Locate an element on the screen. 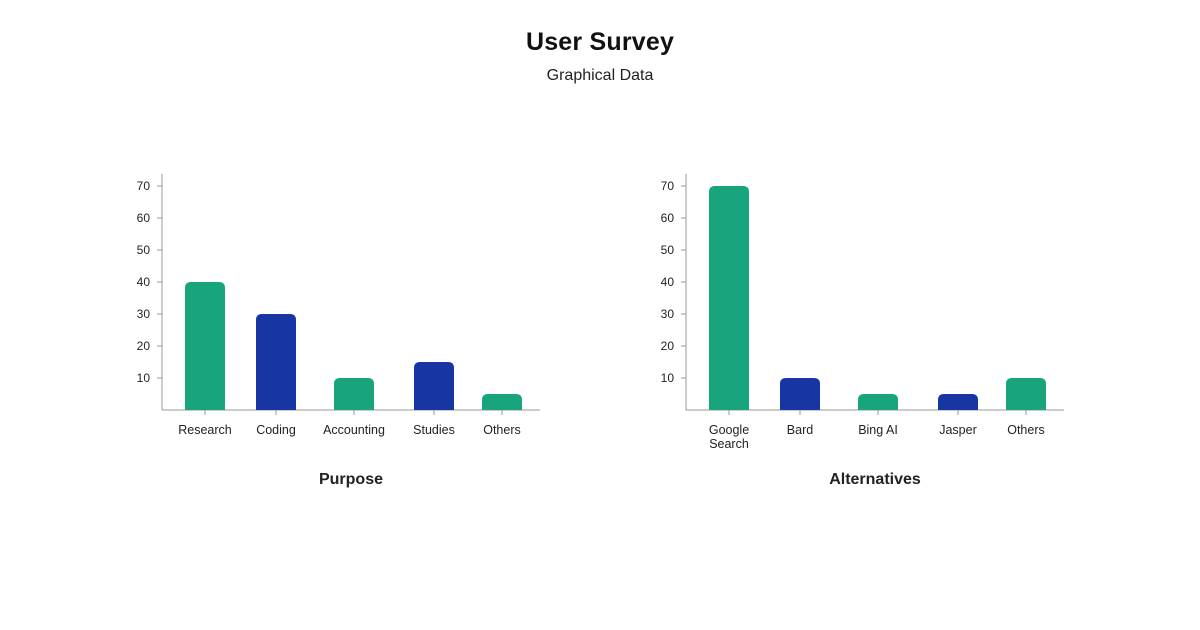 This screenshot has height=630, width=1200. chart-title: Alternatives is located at coordinates (875, 479).